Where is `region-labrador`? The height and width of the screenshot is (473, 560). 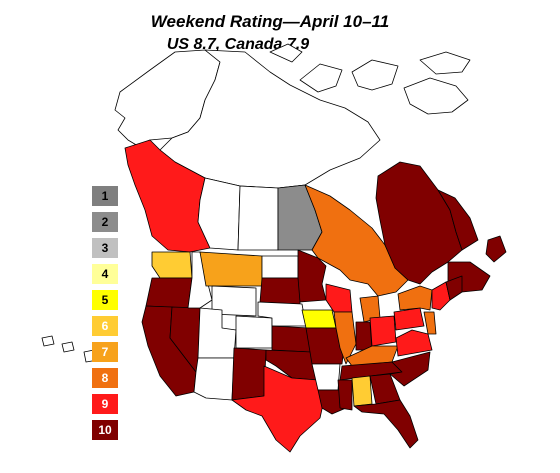 region-labrador is located at coordinates (458, 220).